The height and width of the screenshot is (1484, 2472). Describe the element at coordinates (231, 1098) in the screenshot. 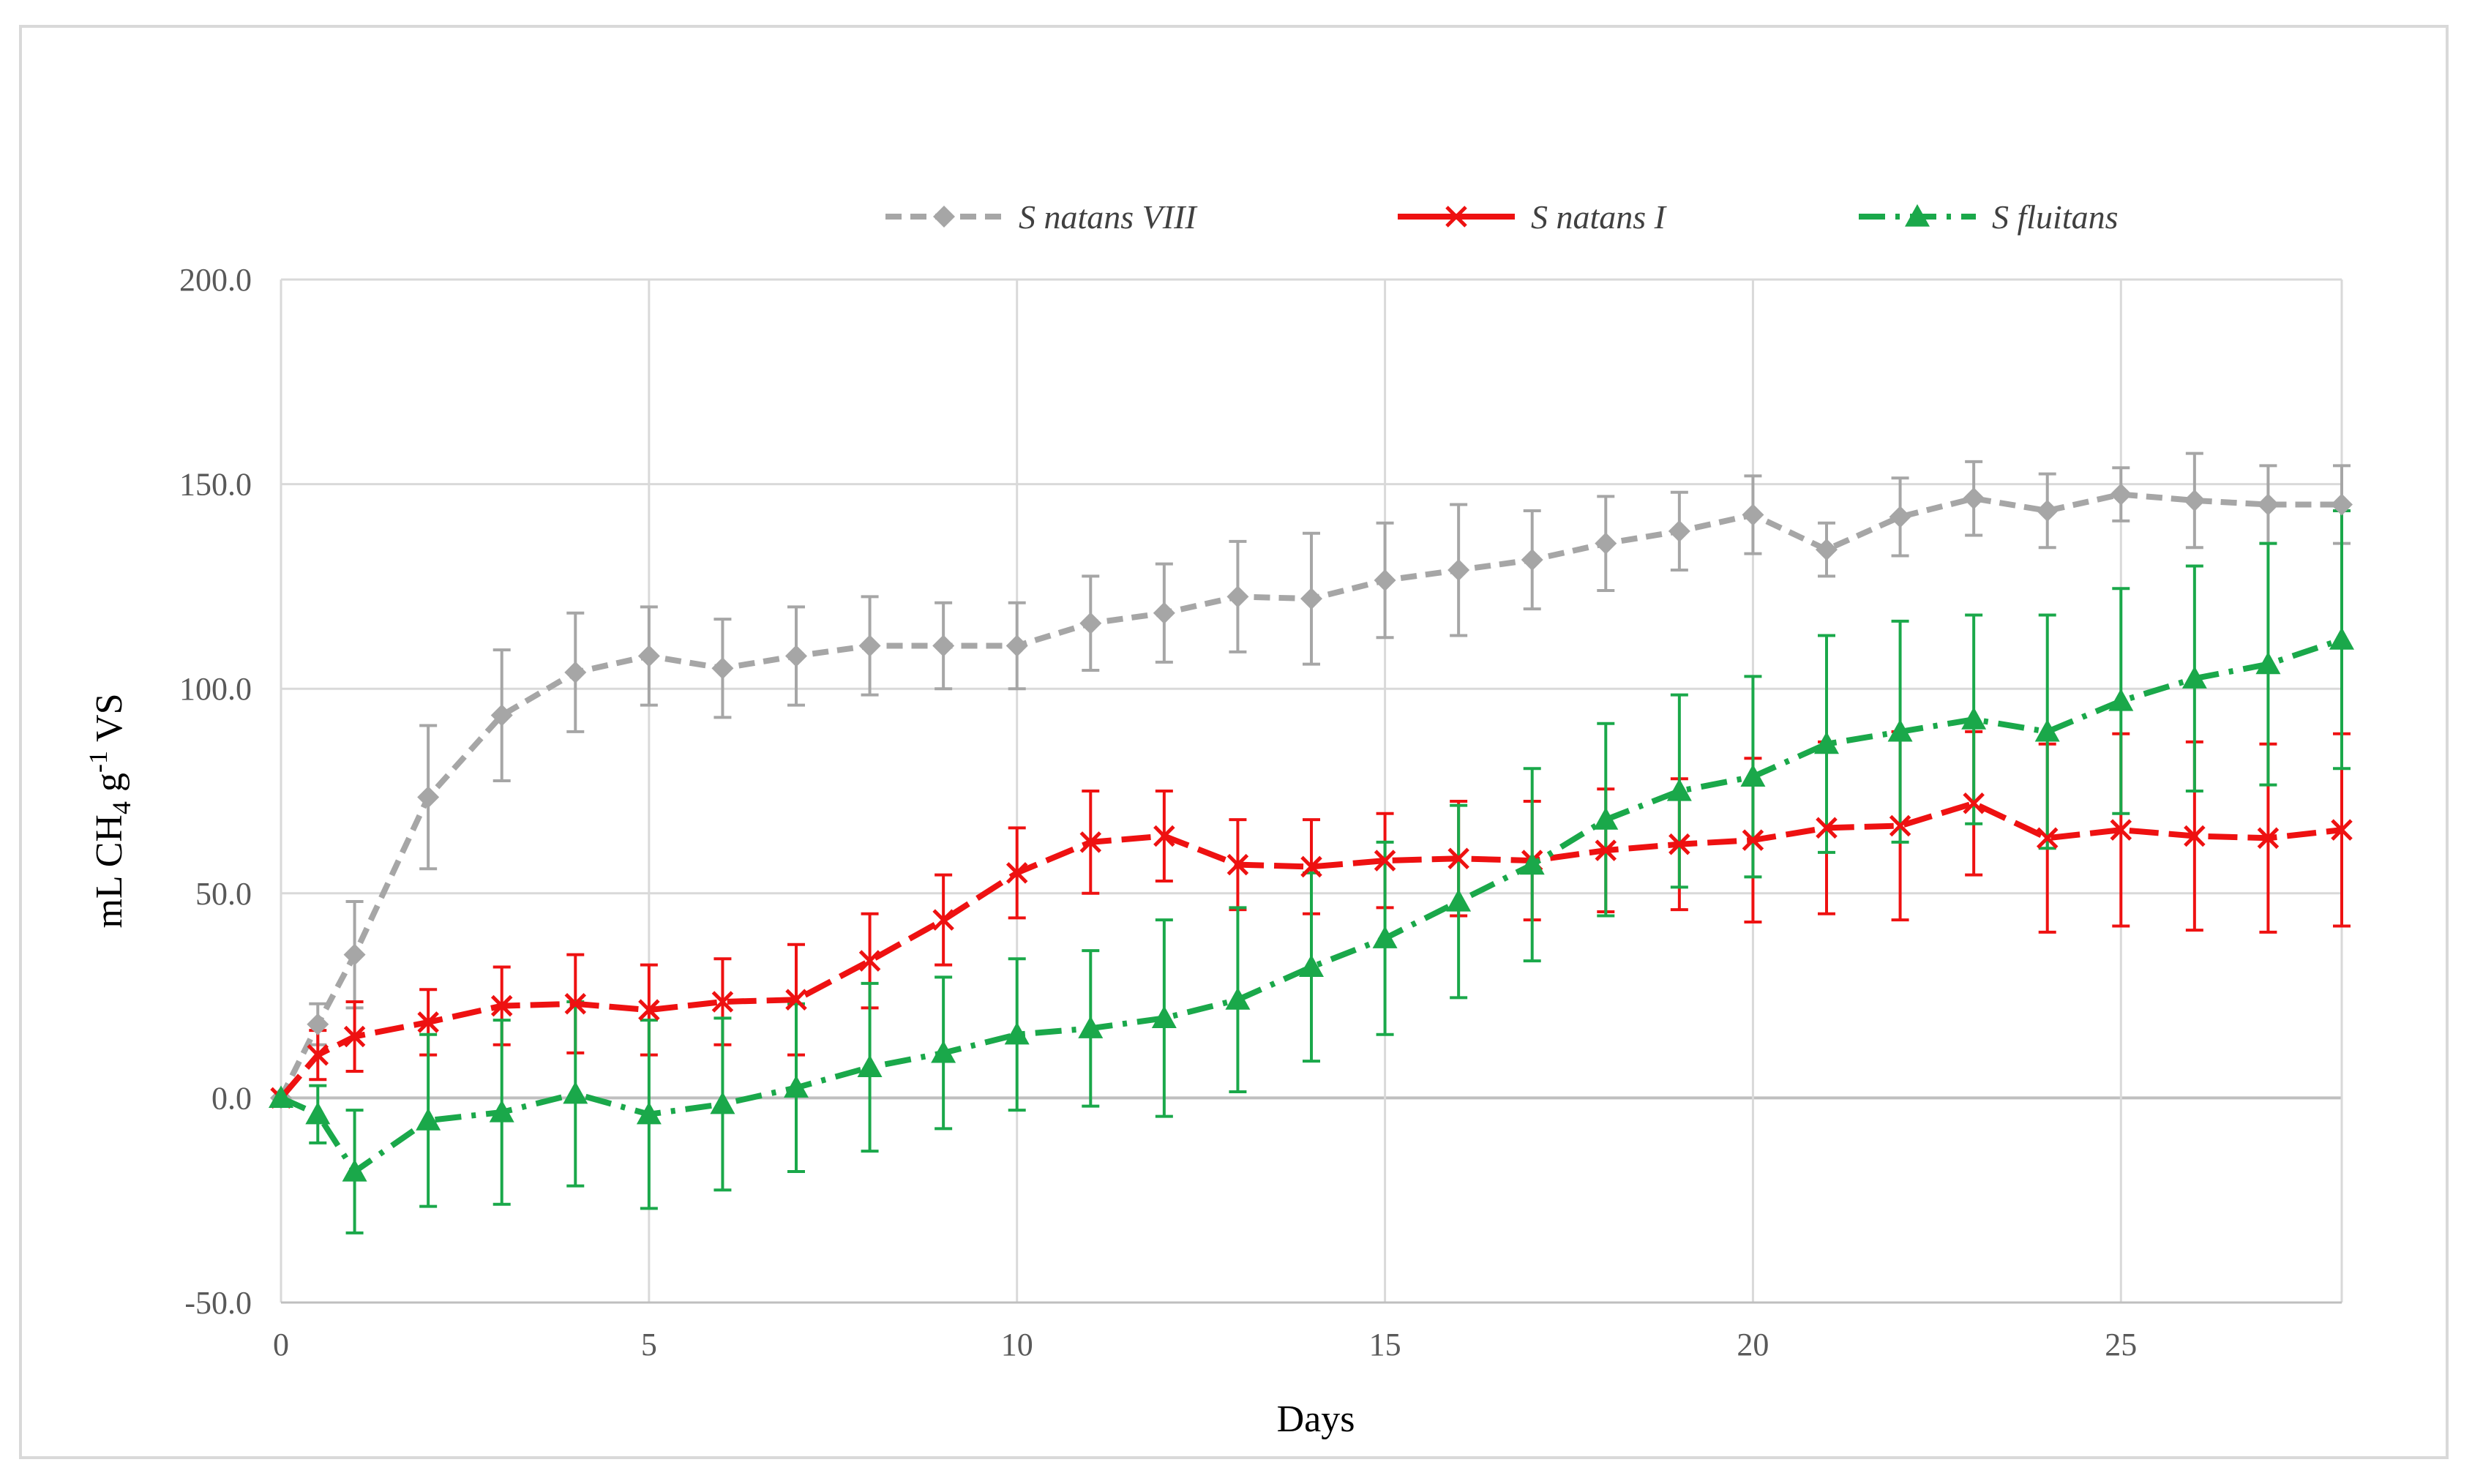

I see `y-tick-label: 0.0` at that location.